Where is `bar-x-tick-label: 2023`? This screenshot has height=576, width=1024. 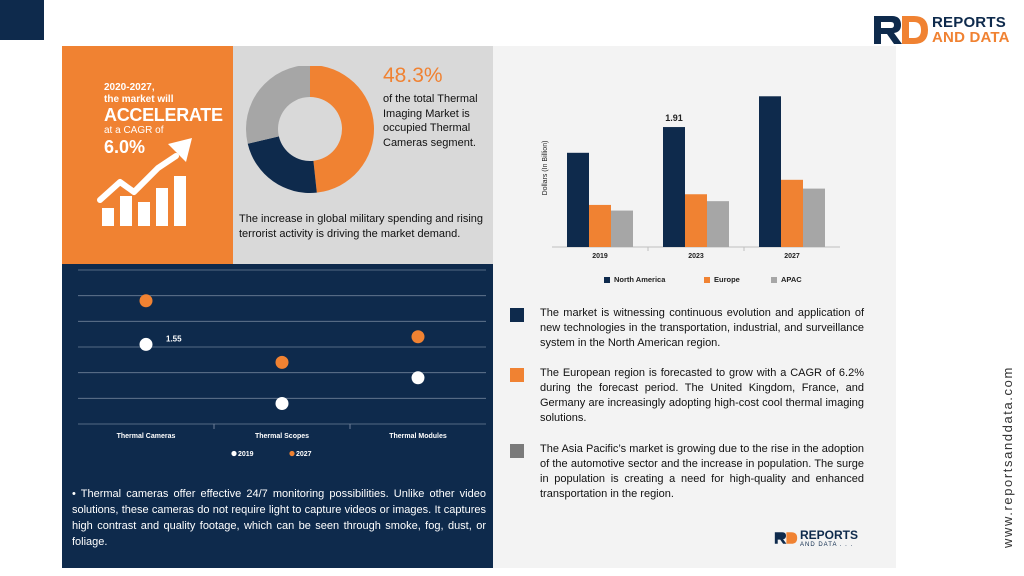 bar-x-tick-label: 2023 is located at coordinates (696, 256).